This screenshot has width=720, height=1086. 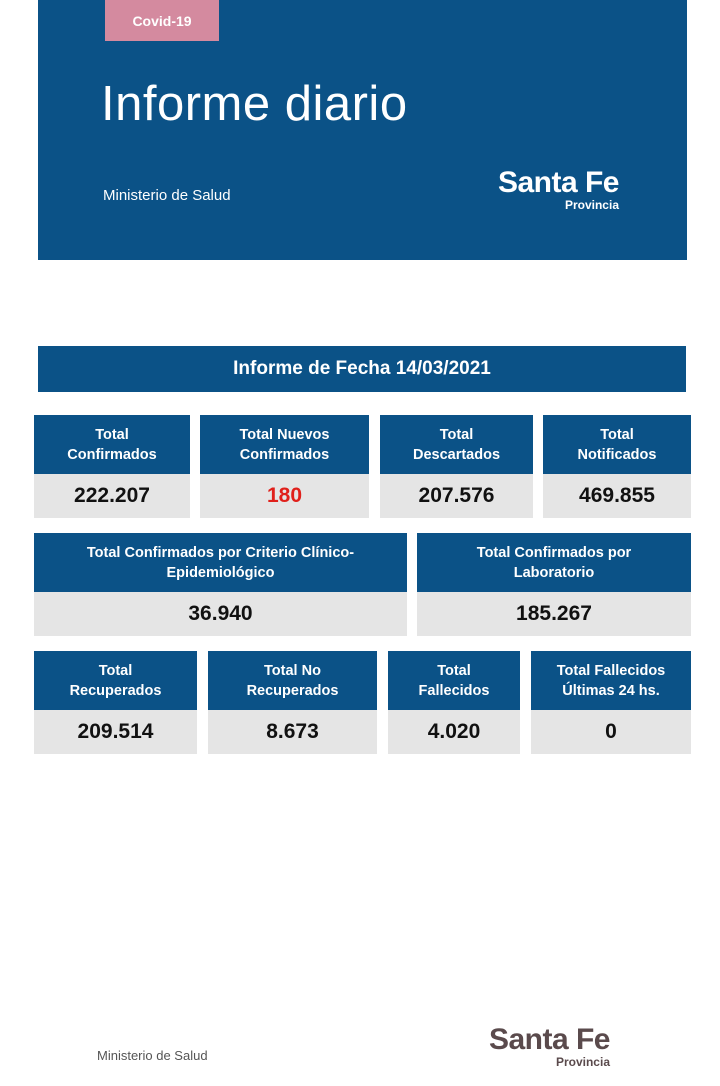 I want to click on stat-label-line2: Notificados, so click(x=617, y=454).